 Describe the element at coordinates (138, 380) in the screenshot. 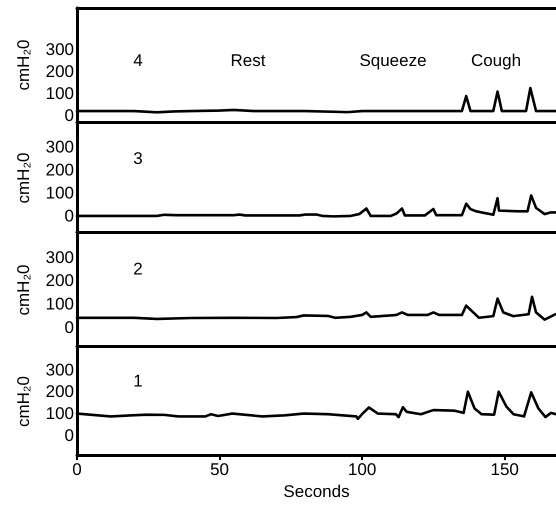

I see `annotation: 1` at that location.